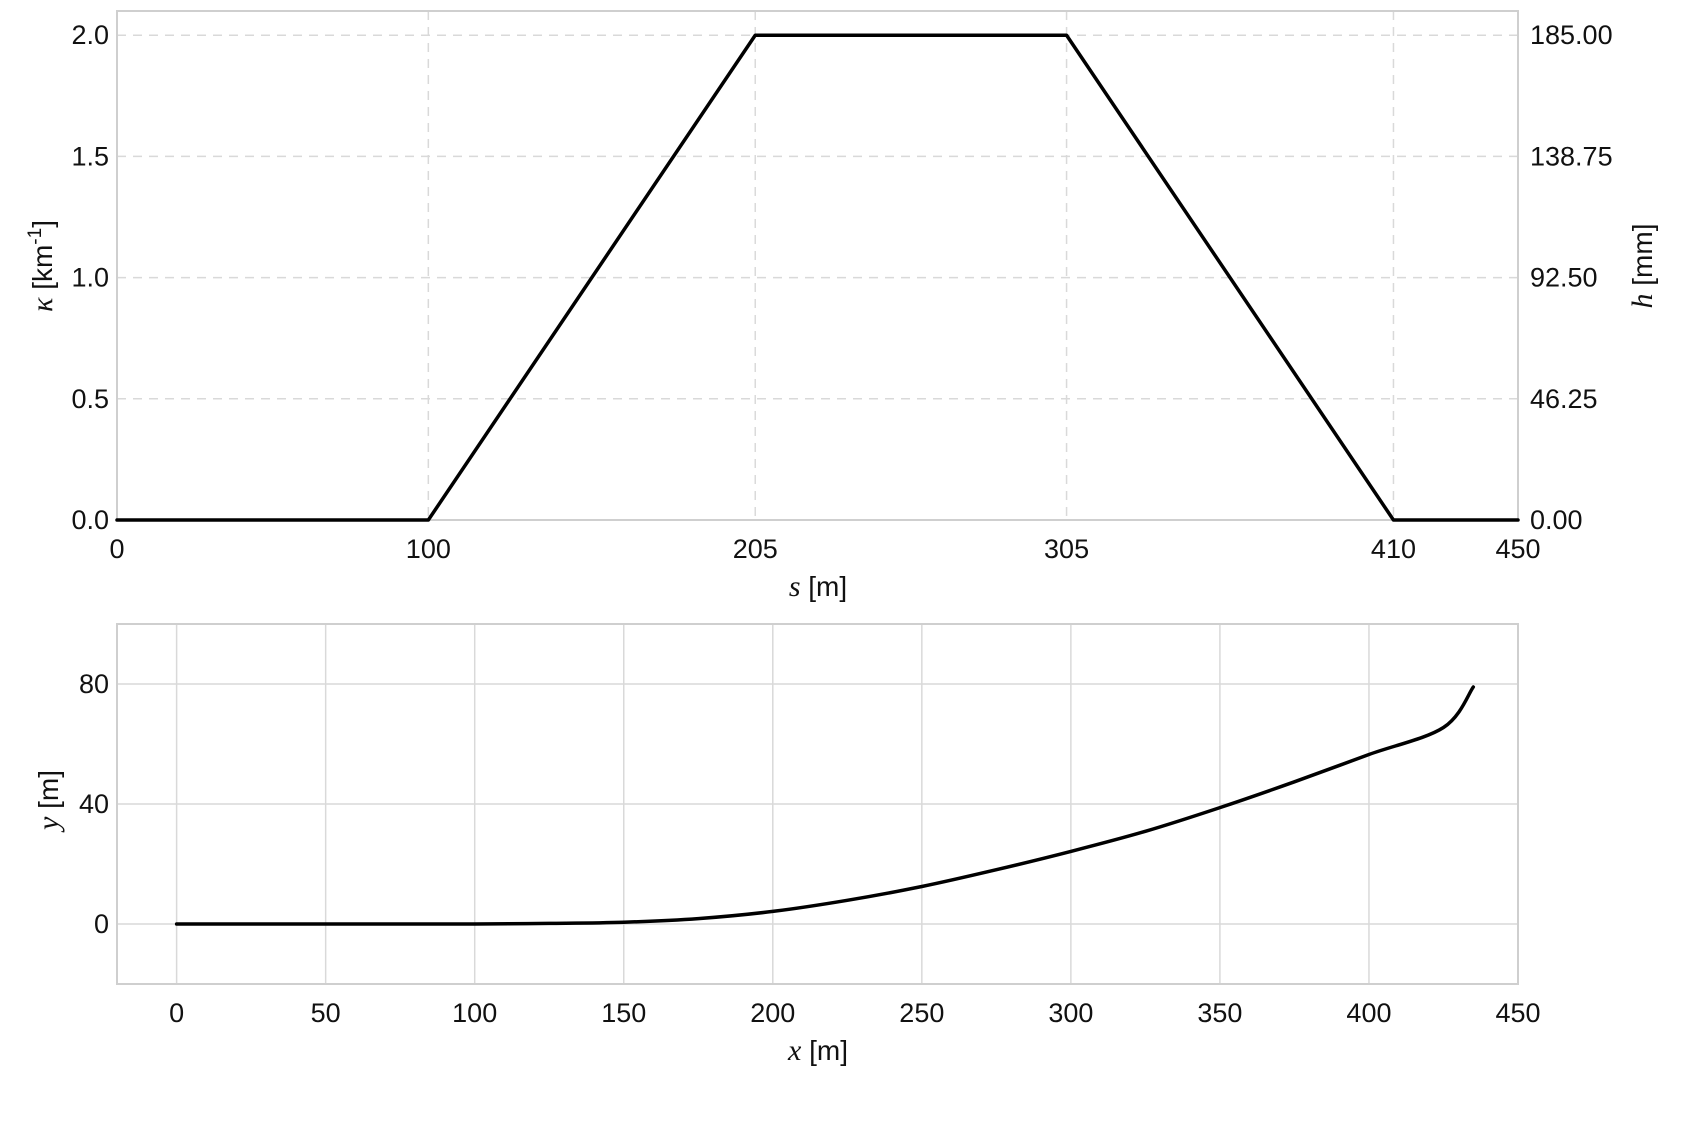 The height and width of the screenshot is (1136, 1681). What do you see at coordinates (90, 520) in the screenshot?
I see `top-y-tick-label: 0.0` at bounding box center [90, 520].